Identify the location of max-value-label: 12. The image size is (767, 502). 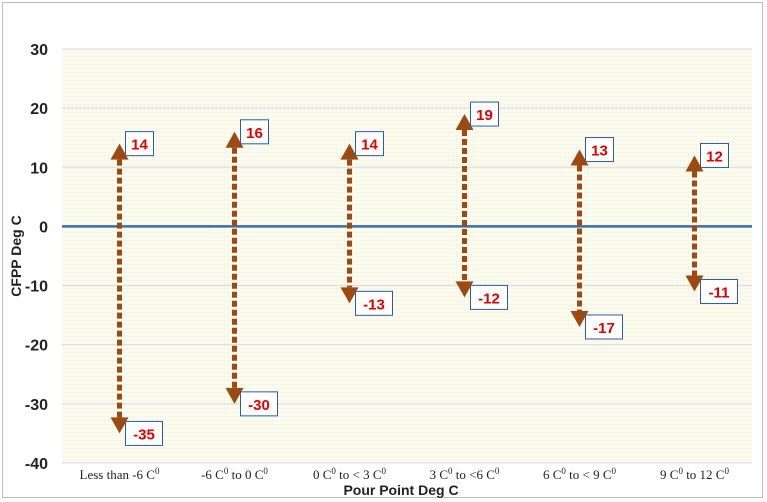
(714, 156).